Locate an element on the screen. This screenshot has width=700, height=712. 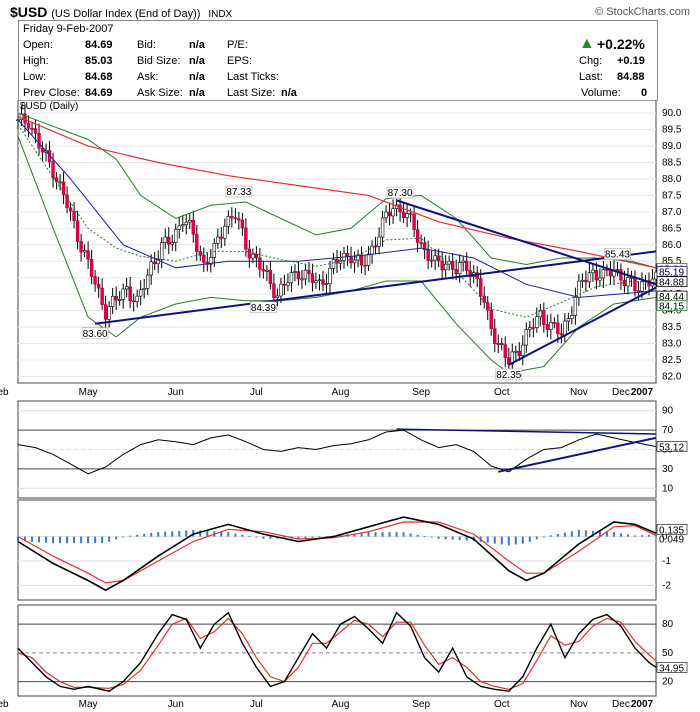
price-label: 87.33 is located at coordinates (238, 192).